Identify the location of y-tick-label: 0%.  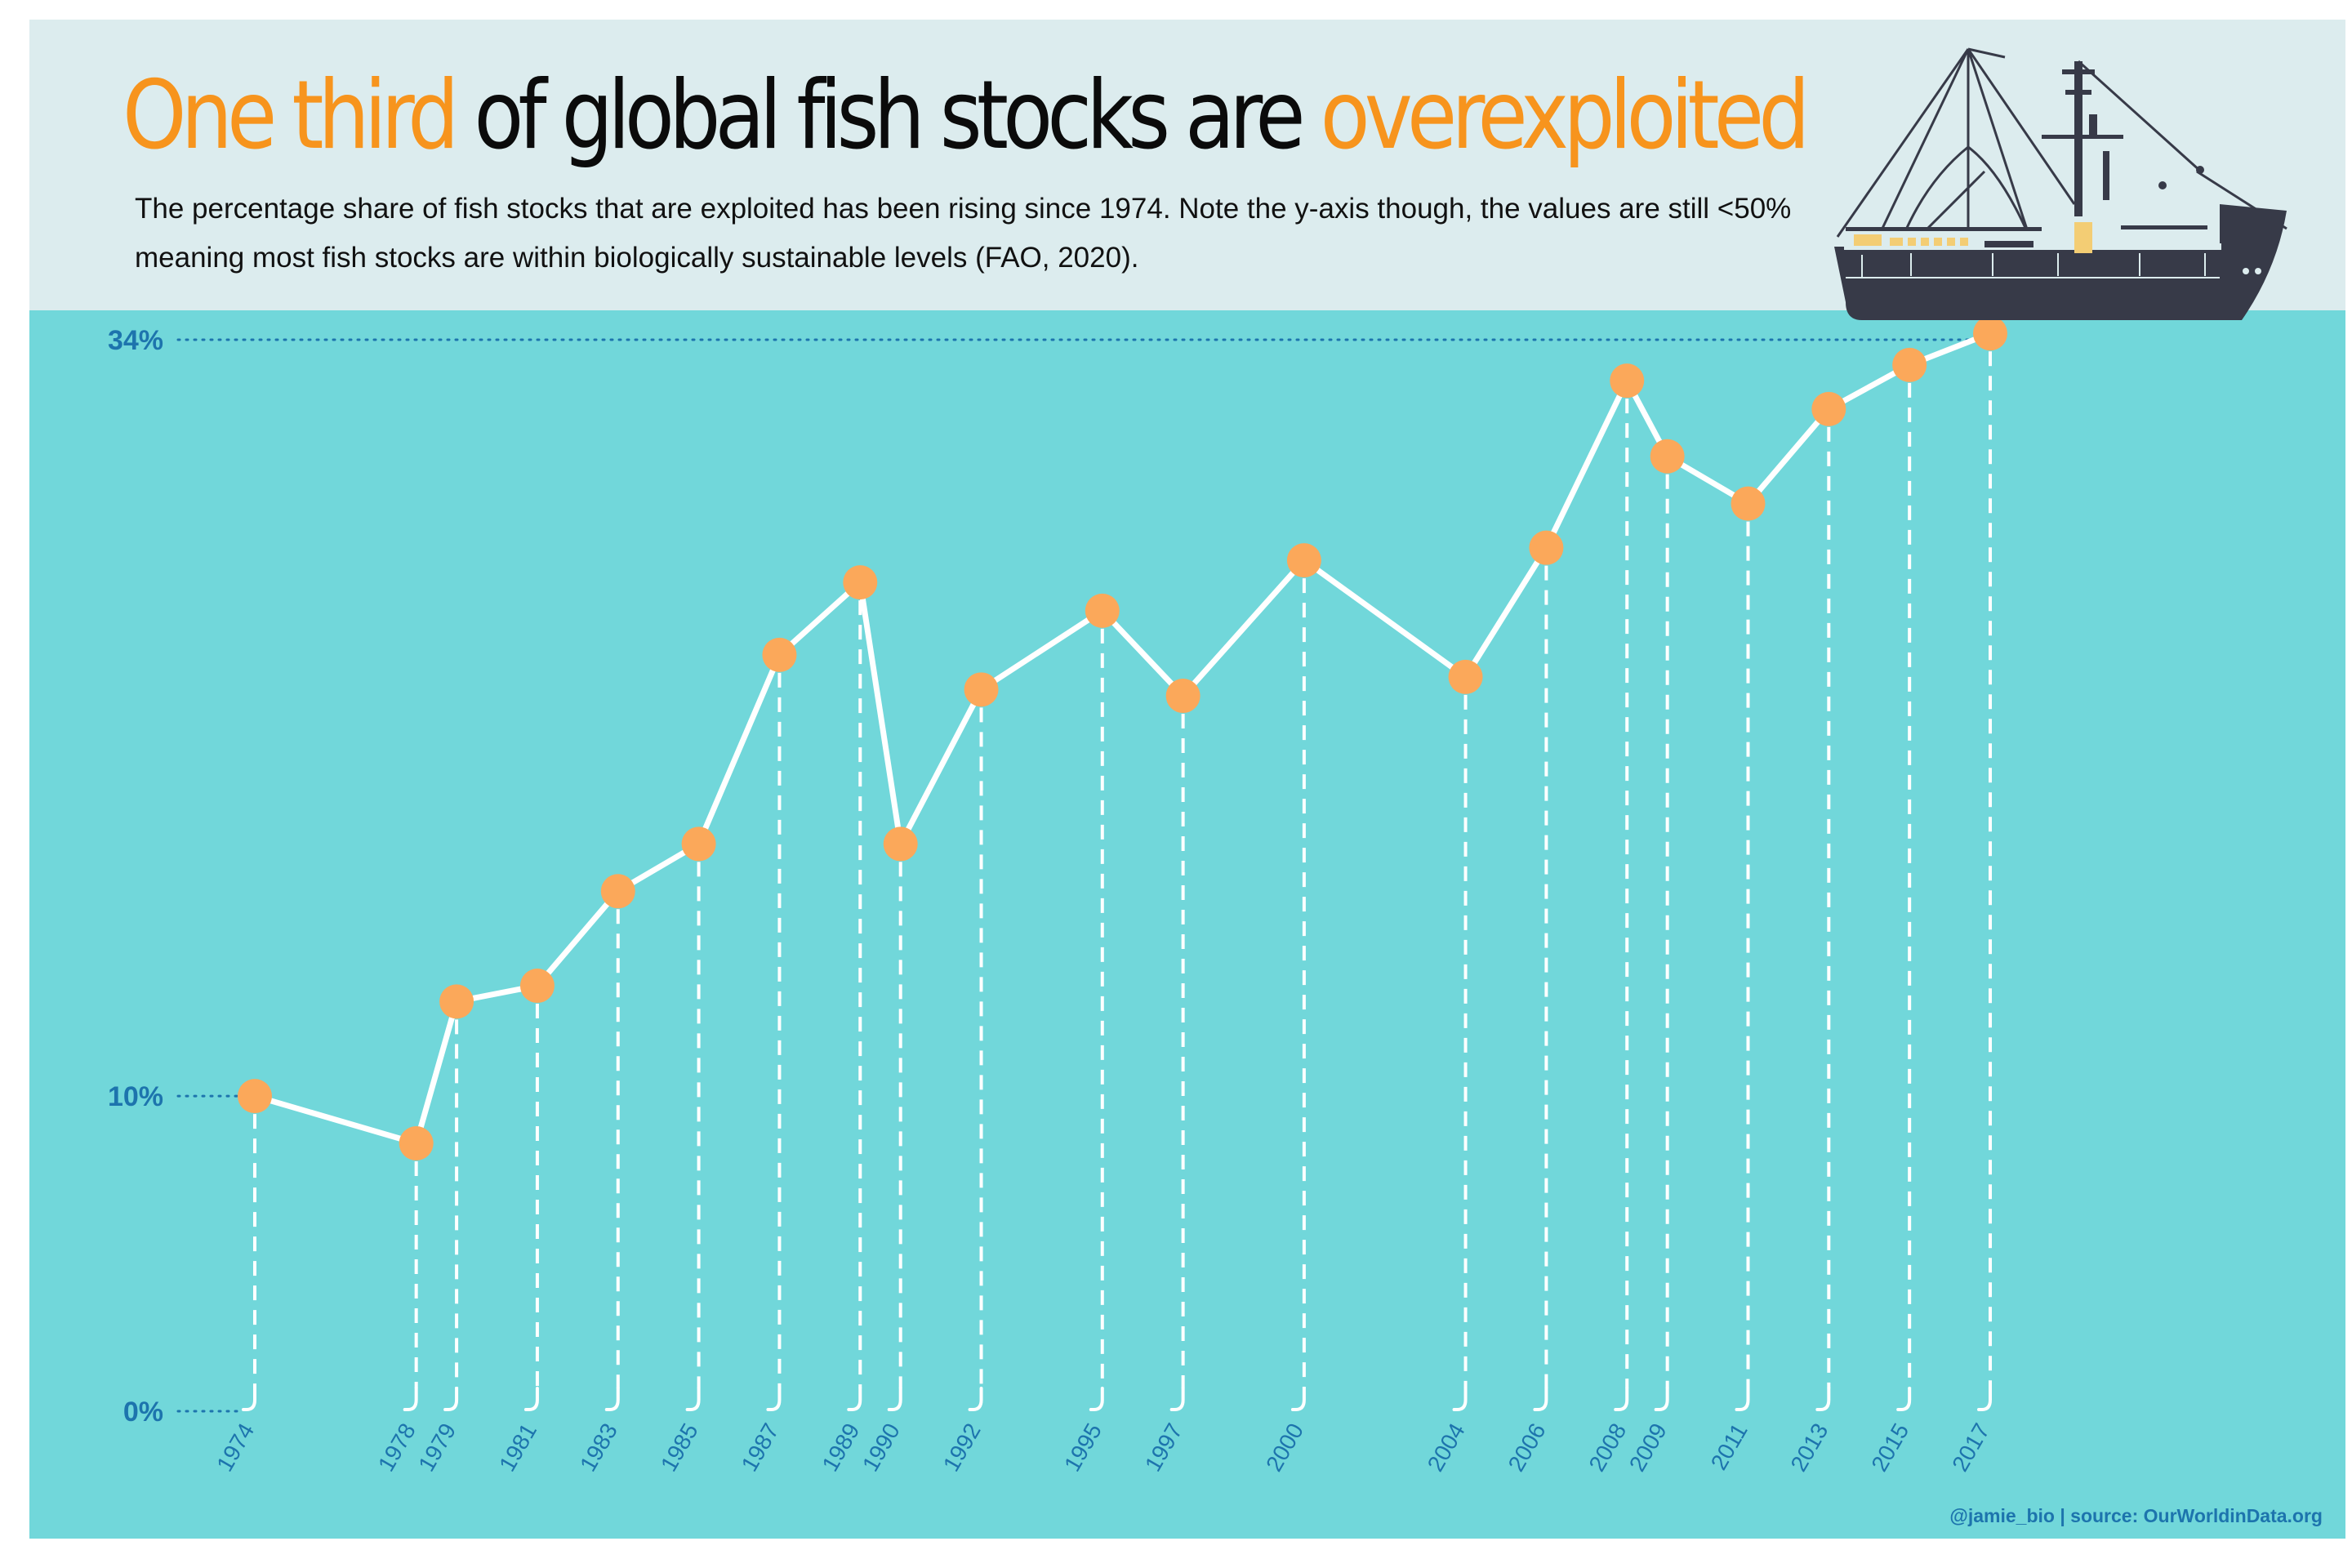
(143, 1412).